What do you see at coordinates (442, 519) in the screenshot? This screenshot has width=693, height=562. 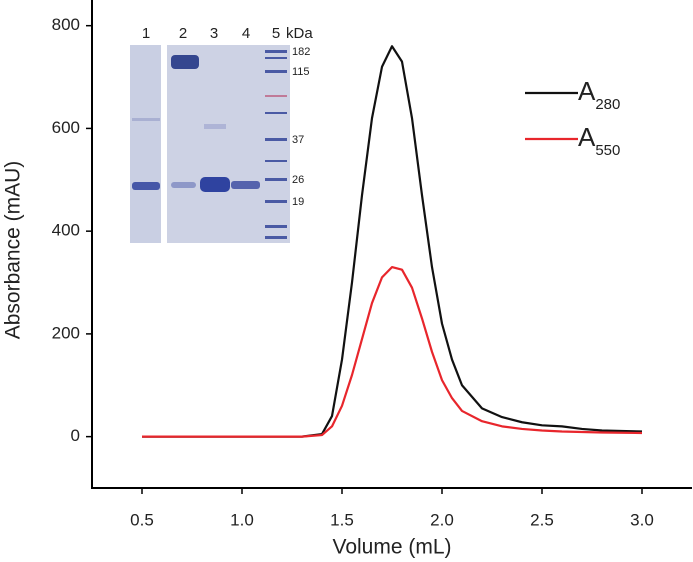 I see `x-tick-label: 2.0` at bounding box center [442, 519].